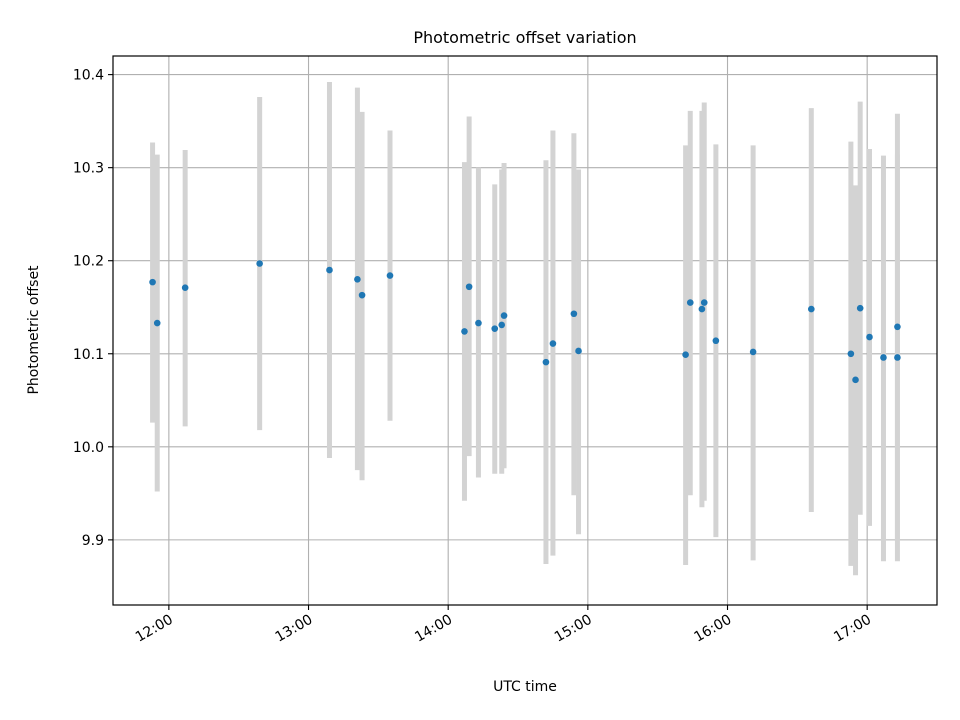  Describe the element at coordinates (88, 355) in the screenshot. I see `y-tick-label: 10.1` at that location.